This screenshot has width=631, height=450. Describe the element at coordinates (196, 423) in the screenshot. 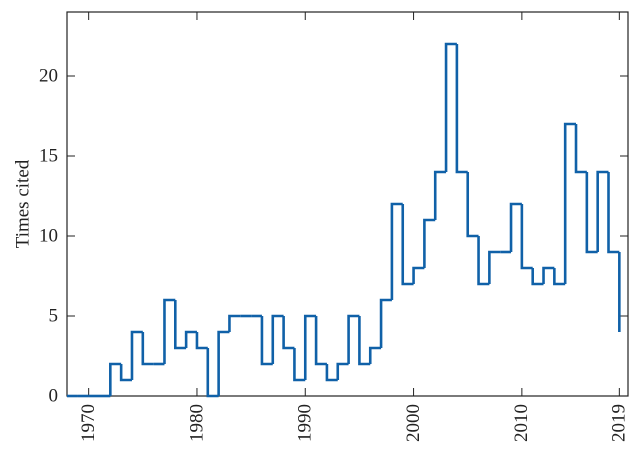

I see `x-tick-label: 1980` at that location.